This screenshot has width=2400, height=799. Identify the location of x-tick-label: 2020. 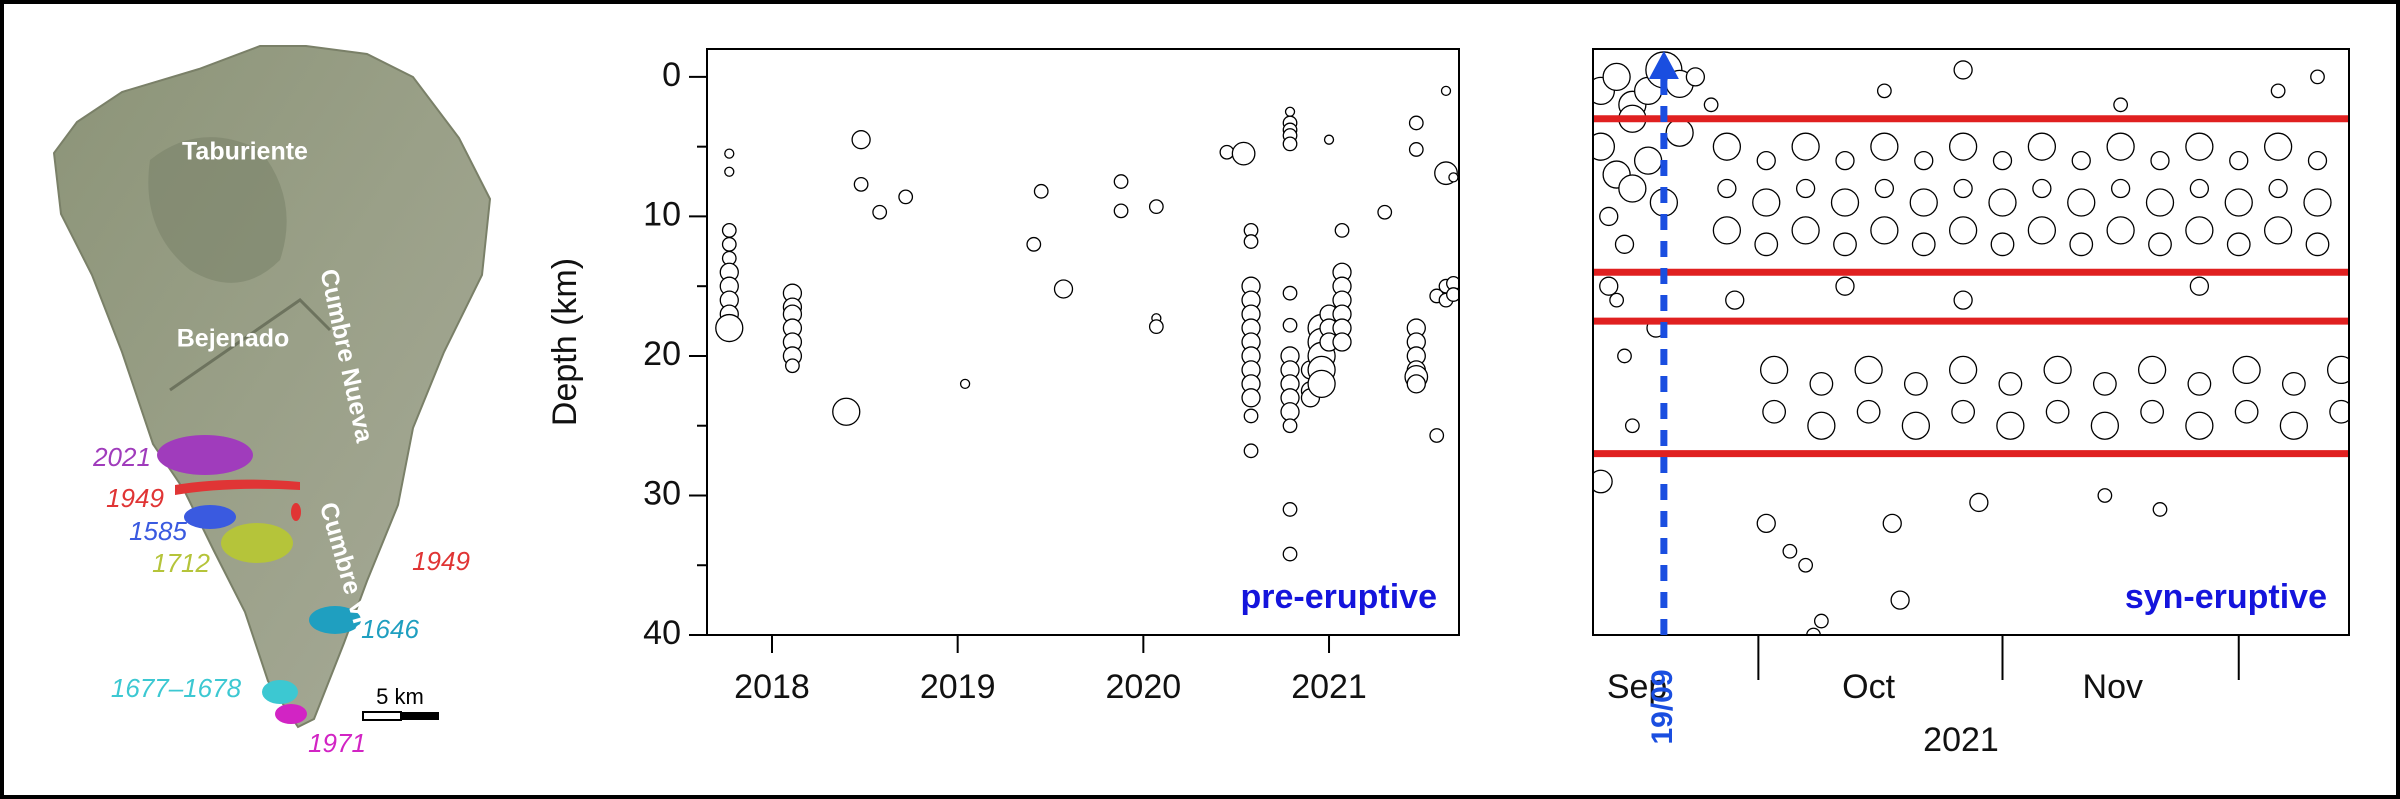
(1144, 687).